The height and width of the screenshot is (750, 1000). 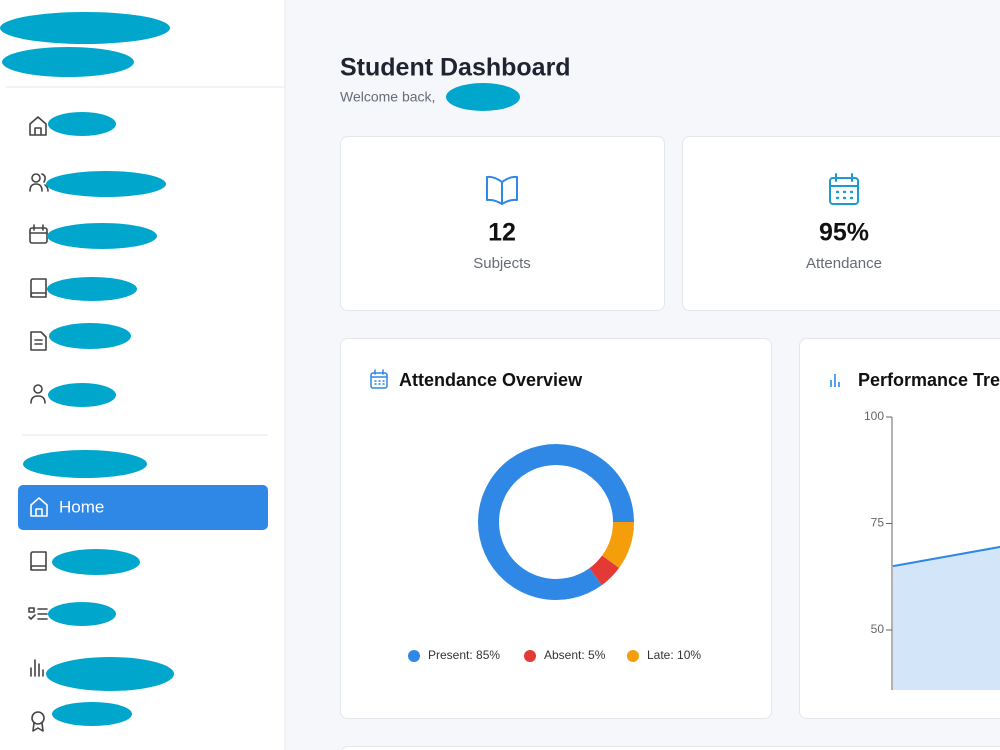 What do you see at coordinates (946, 556) in the screenshot?
I see `line` at bounding box center [946, 556].